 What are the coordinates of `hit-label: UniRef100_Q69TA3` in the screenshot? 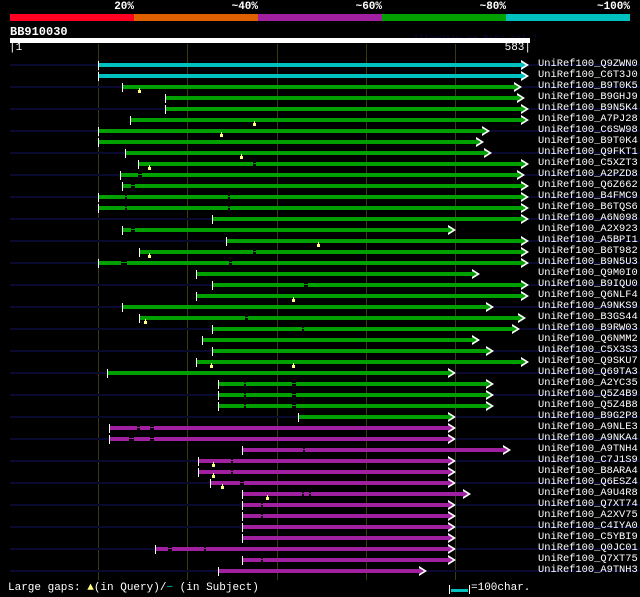 It's located at (588, 372).